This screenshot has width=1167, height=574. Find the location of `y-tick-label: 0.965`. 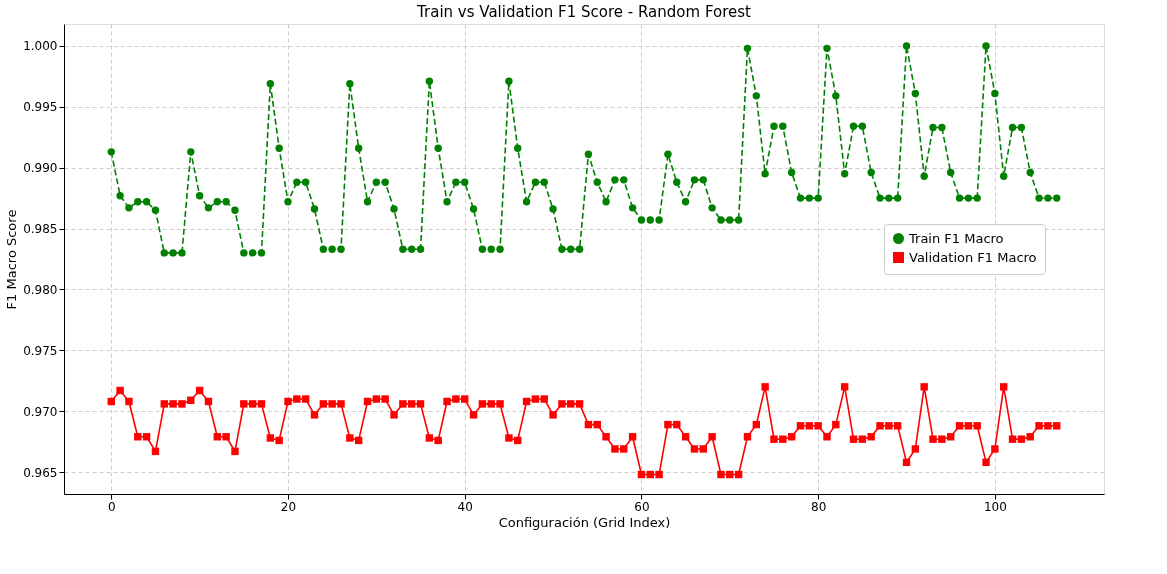

y-tick-label: 0.965 is located at coordinates (40, 472).